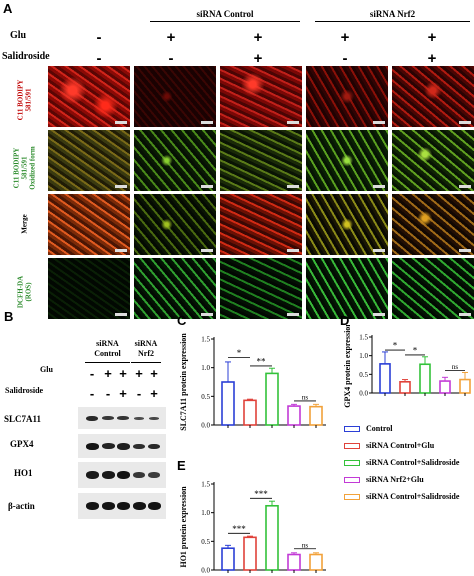 This screenshot has height=576, width=474. Describe the element at coordinates (9, 316) in the screenshot. I see `panel-b-letter: B` at that location.